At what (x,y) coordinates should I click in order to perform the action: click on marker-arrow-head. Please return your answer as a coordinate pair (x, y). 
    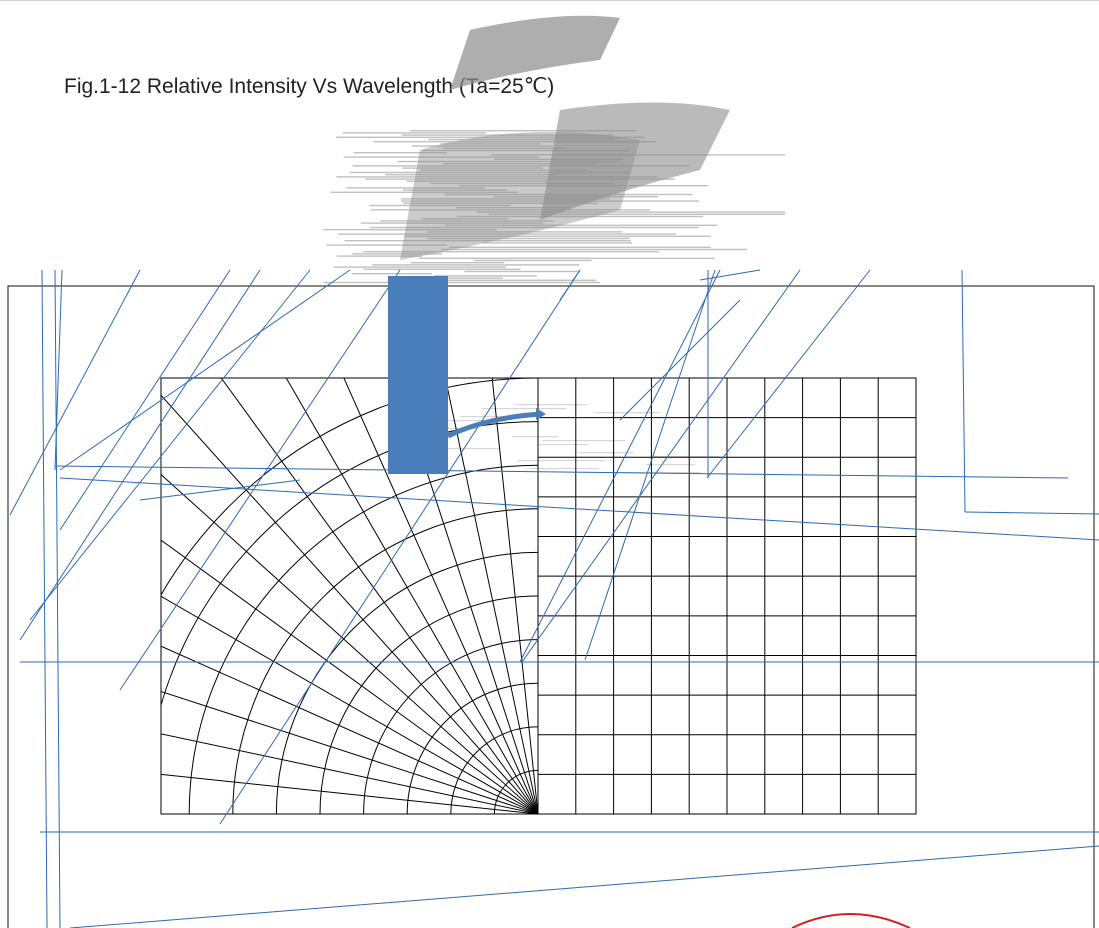
    Looking at the image, I should click on (541, 414).